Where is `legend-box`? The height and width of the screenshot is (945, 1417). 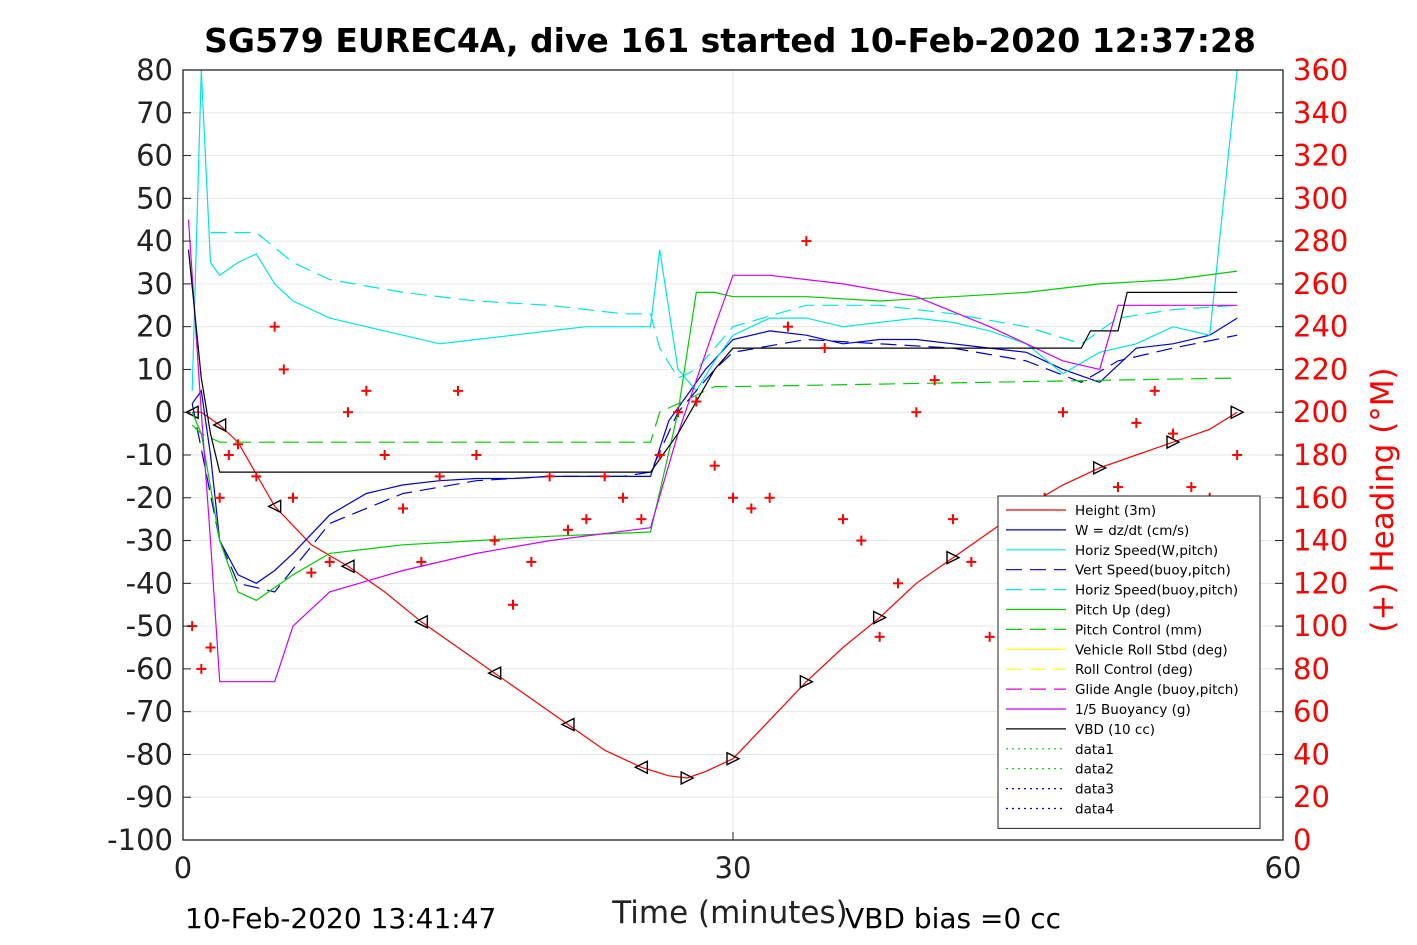
legend-box is located at coordinates (1129, 662).